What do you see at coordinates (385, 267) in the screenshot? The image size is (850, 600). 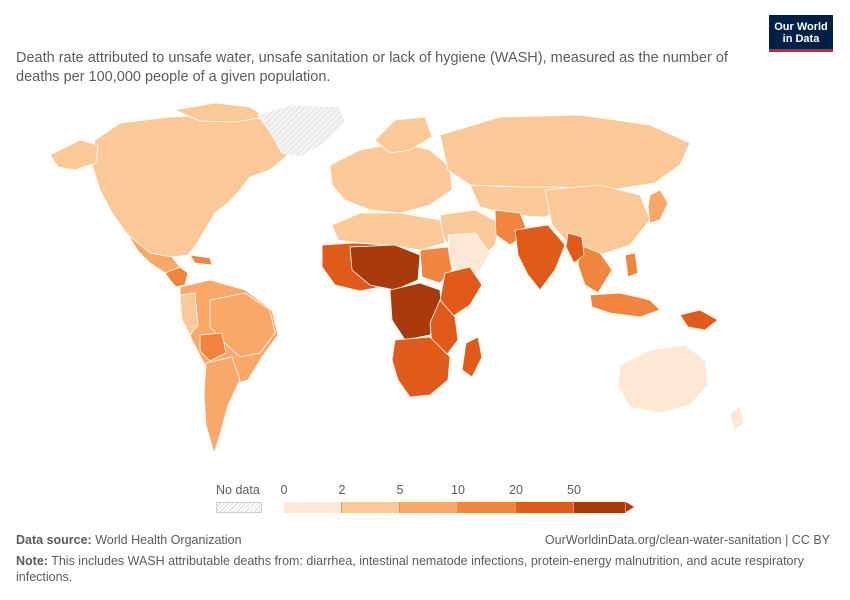 I see `region-sahel` at bounding box center [385, 267].